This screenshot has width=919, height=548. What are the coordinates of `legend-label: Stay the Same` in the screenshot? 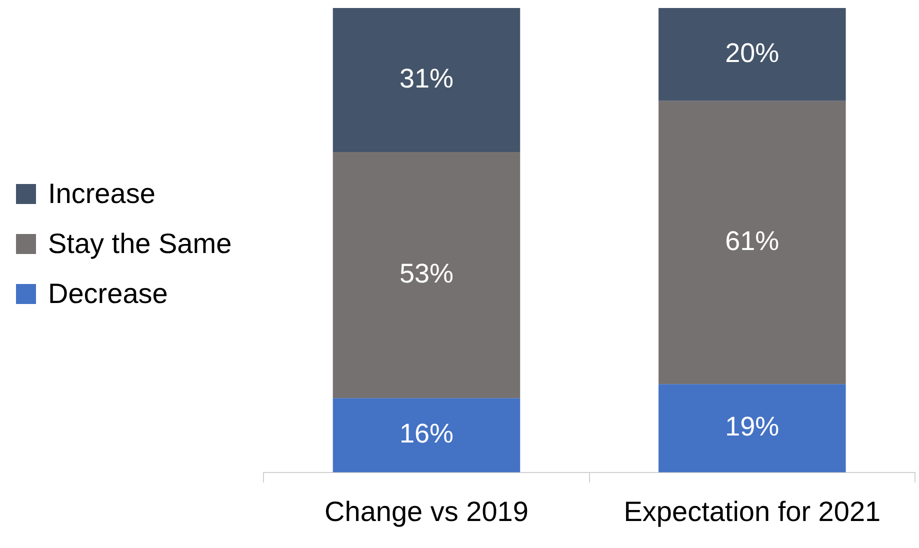 It's located at (140, 244).